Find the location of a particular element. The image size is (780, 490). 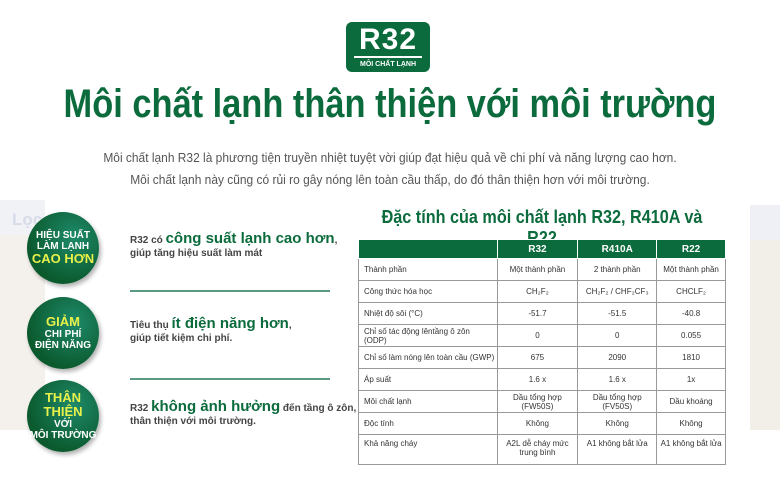

table-cell: Dầu tổng hợp (FW50S) is located at coordinates (537, 401).